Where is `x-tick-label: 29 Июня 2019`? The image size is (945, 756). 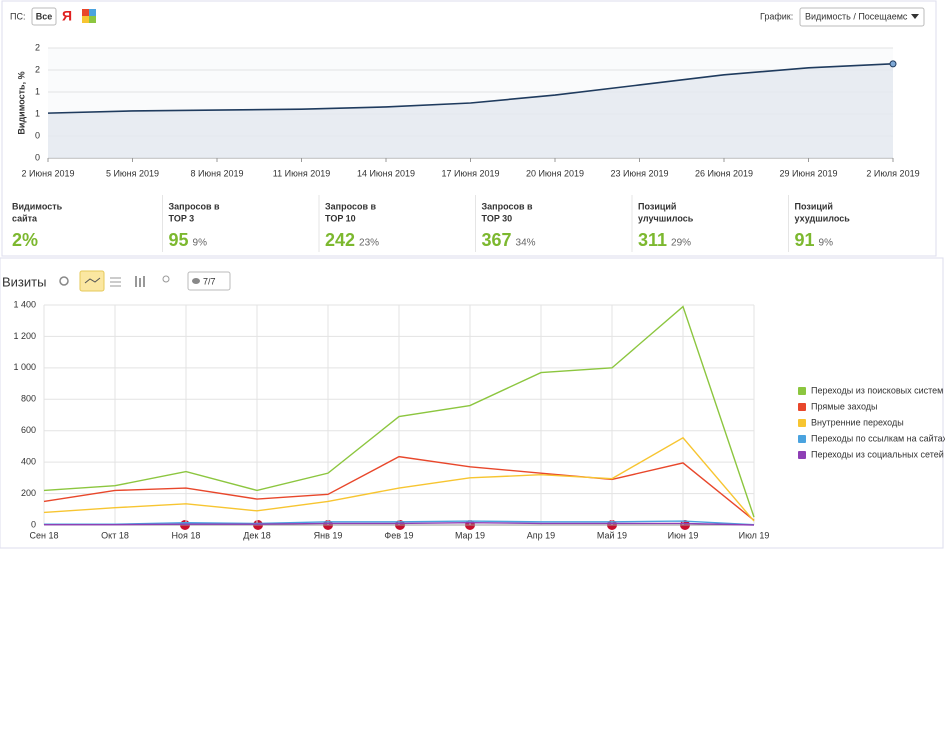 x-tick-label: 29 Июня 2019 is located at coordinates (808, 173).